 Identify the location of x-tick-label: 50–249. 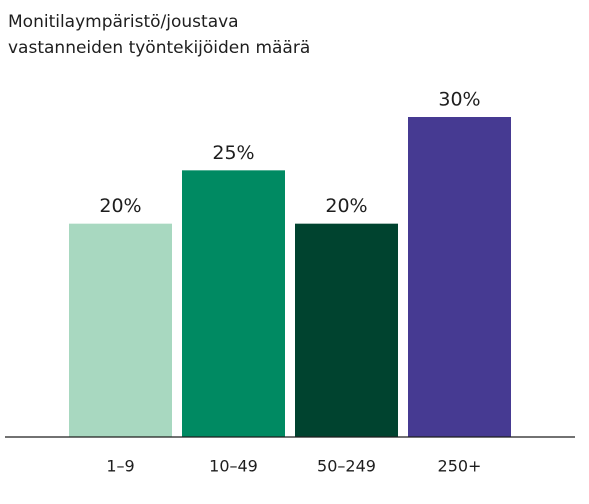
(346, 466).